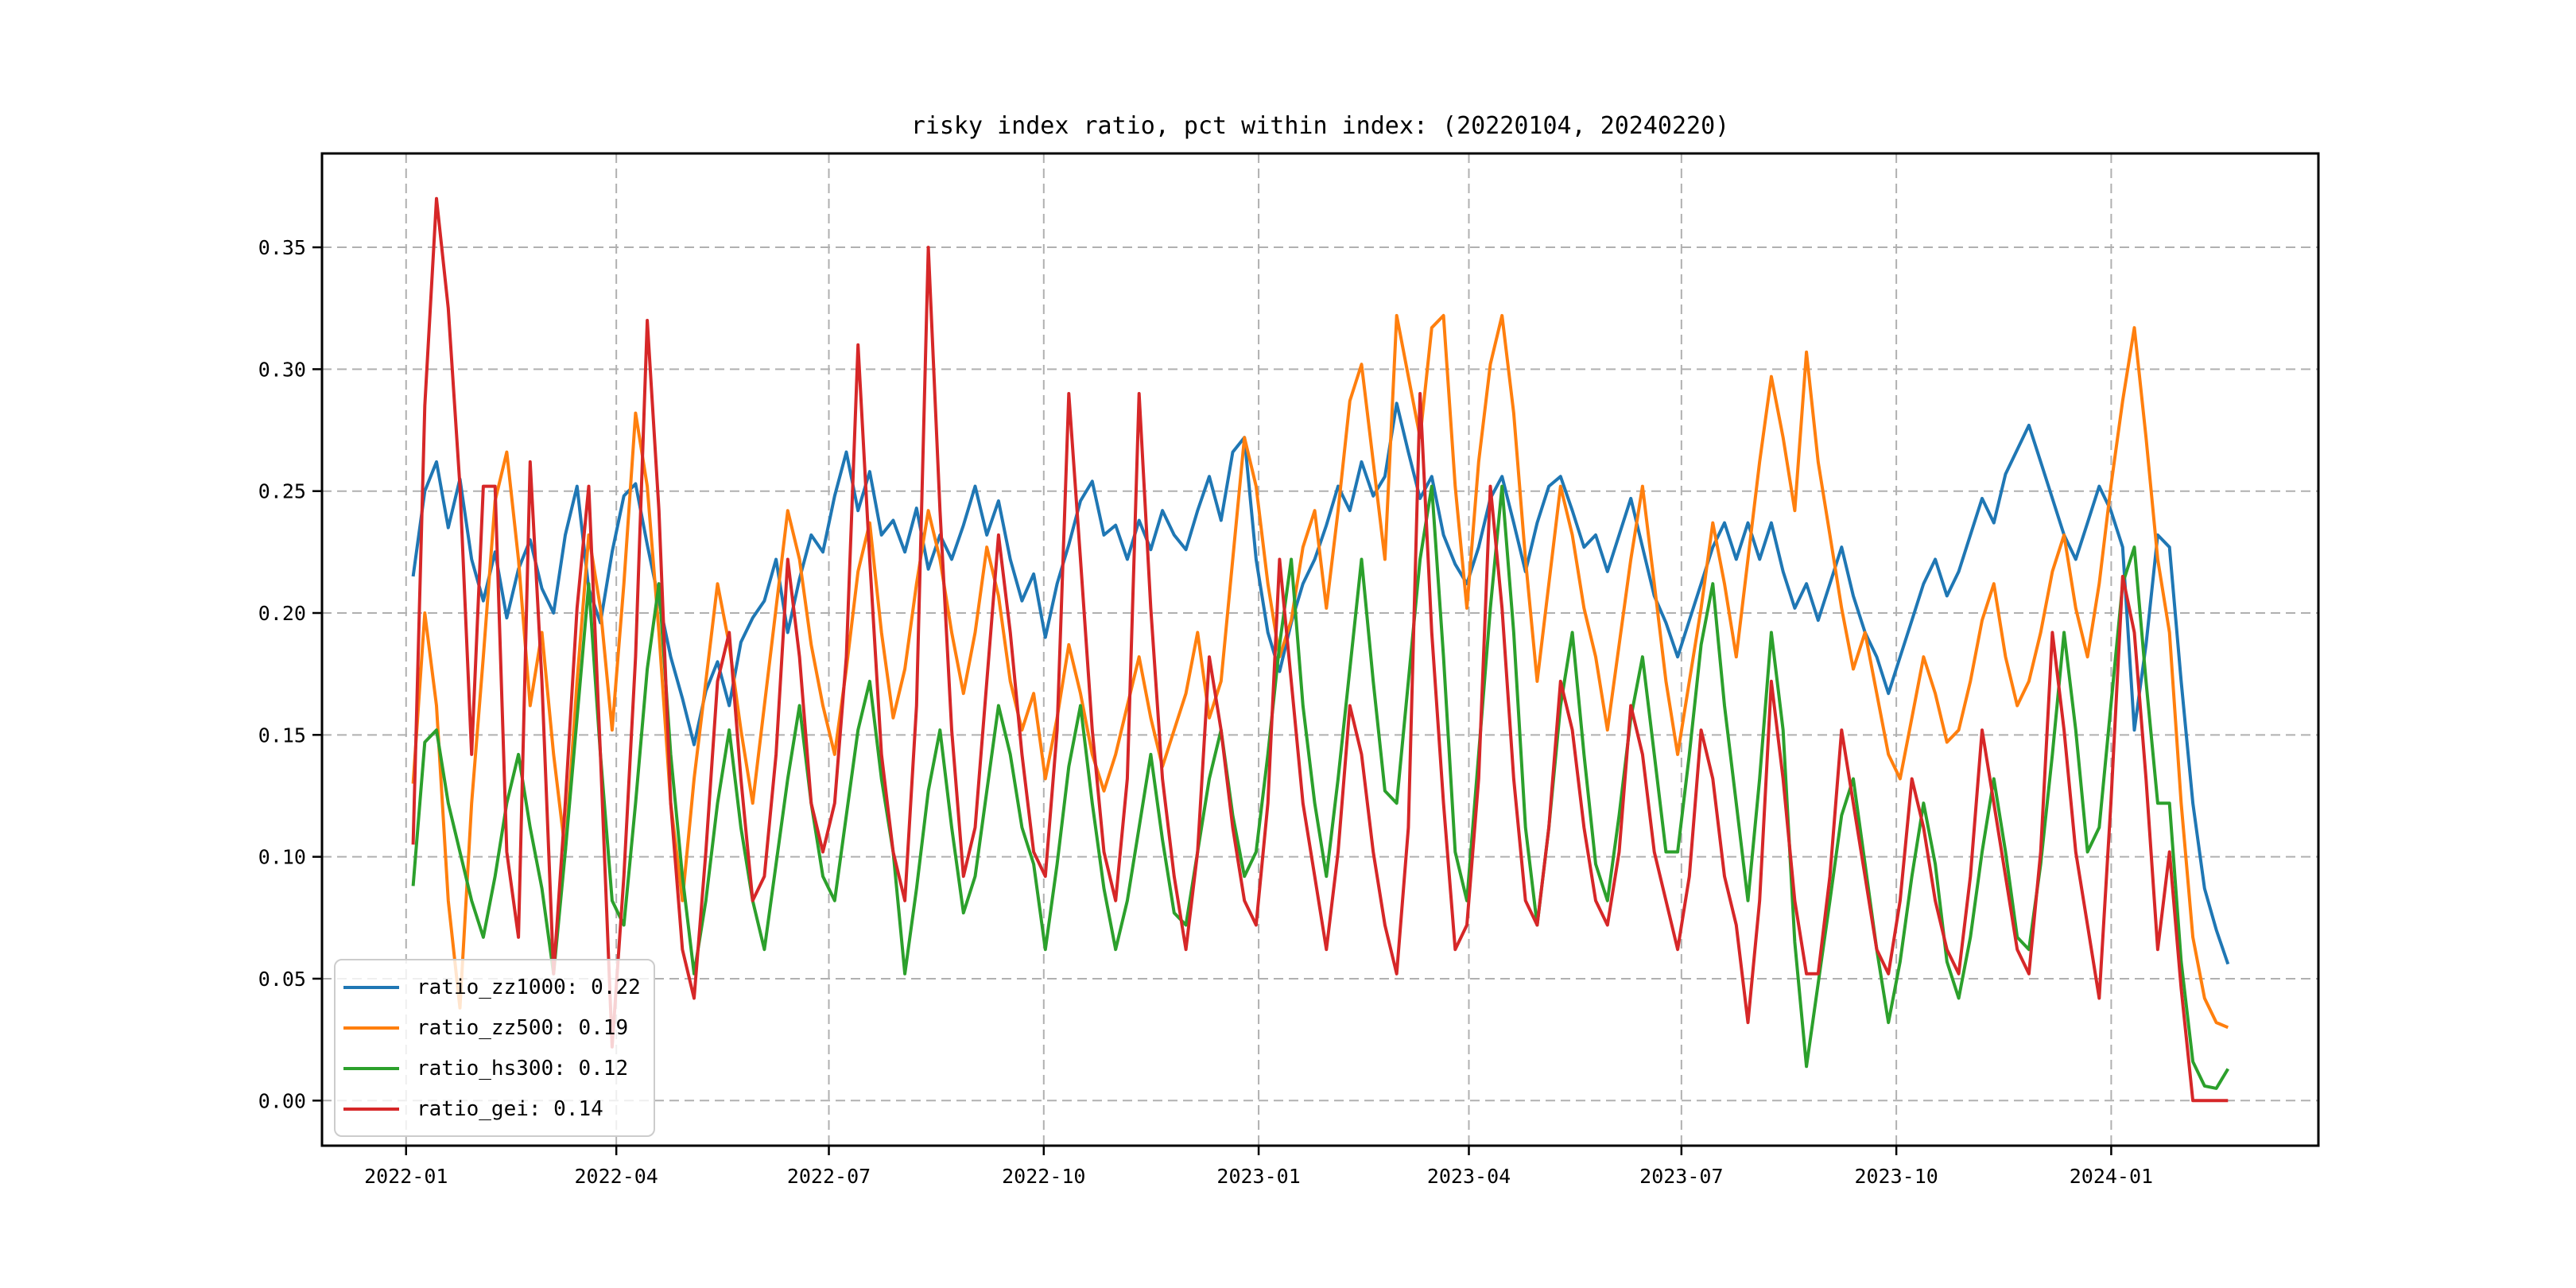 The width and height of the screenshot is (2576, 1288). What do you see at coordinates (282, 857) in the screenshot?
I see `y-tick-label: 0.10` at bounding box center [282, 857].